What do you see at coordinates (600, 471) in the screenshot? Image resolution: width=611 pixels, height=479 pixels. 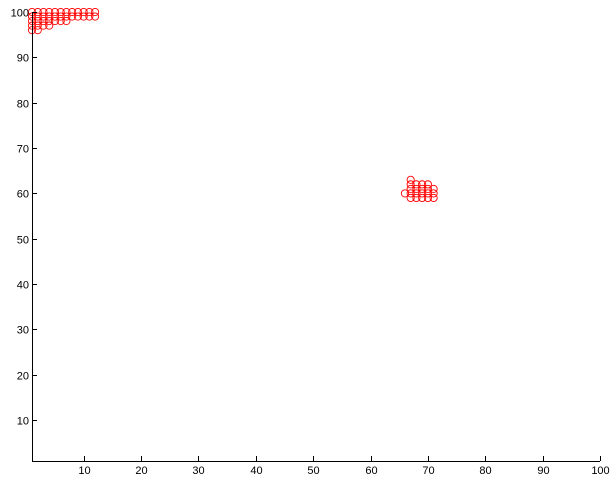 I see `x-tick-label: 100` at bounding box center [600, 471].